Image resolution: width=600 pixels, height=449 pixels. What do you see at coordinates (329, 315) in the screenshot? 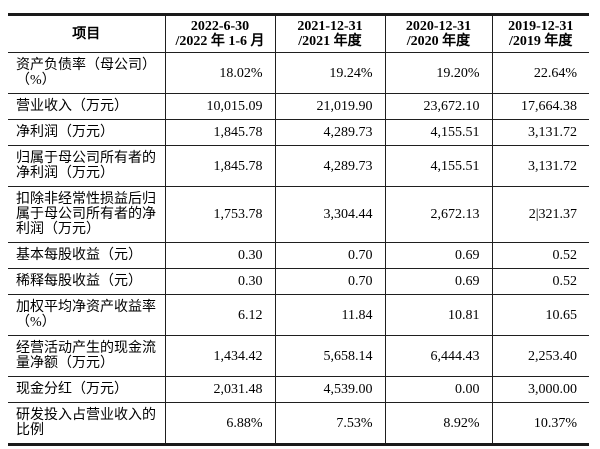
I see `cell-value: 11.84` at bounding box center [329, 315].